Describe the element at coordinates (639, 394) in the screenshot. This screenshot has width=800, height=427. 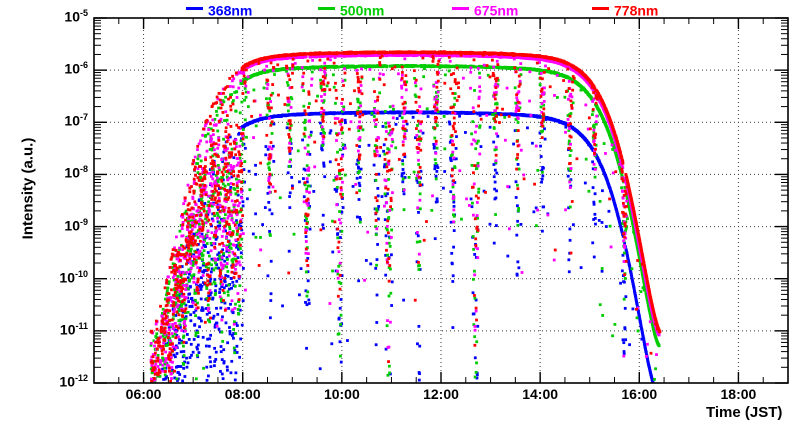
I see `x-tick-label: 16:00` at that location.